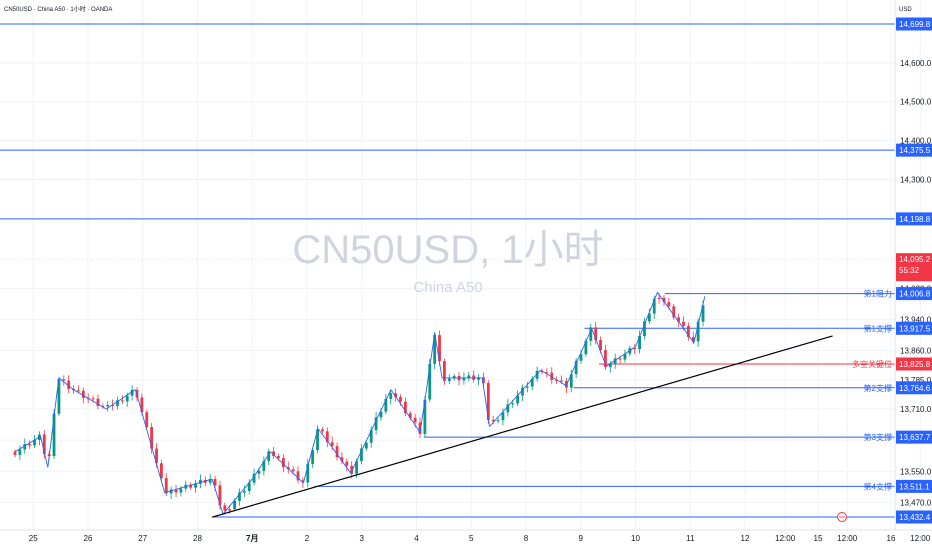 The image size is (932, 550). Describe the element at coordinates (916, 180) in the screenshot. I see `price-tick-label-3: 14,300.0` at that location.